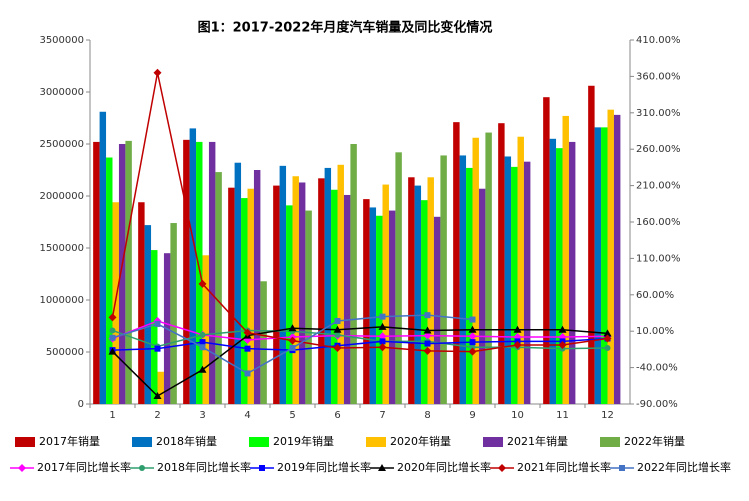 This screenshot has height=501, width=749. Describe the element at coordinates (84, 467) in the screenshot. I see `legend-label: 2017年同比增长率` at that location.